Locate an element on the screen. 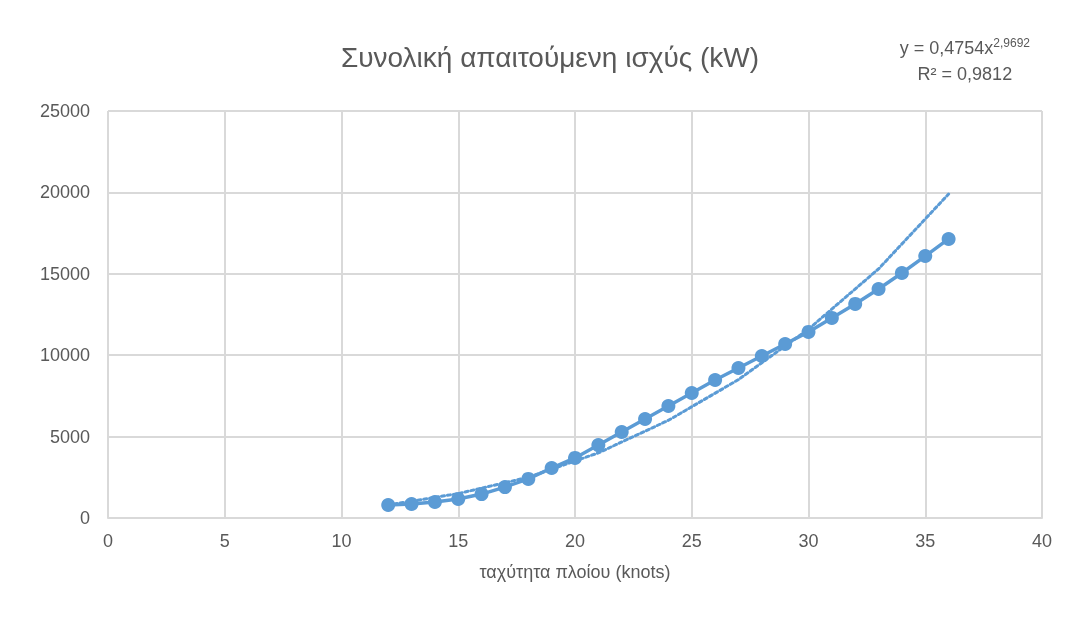 The height and width of the screenshot is (630, 1070). x-tick-label: 20 is located at coordinates (575, 541).